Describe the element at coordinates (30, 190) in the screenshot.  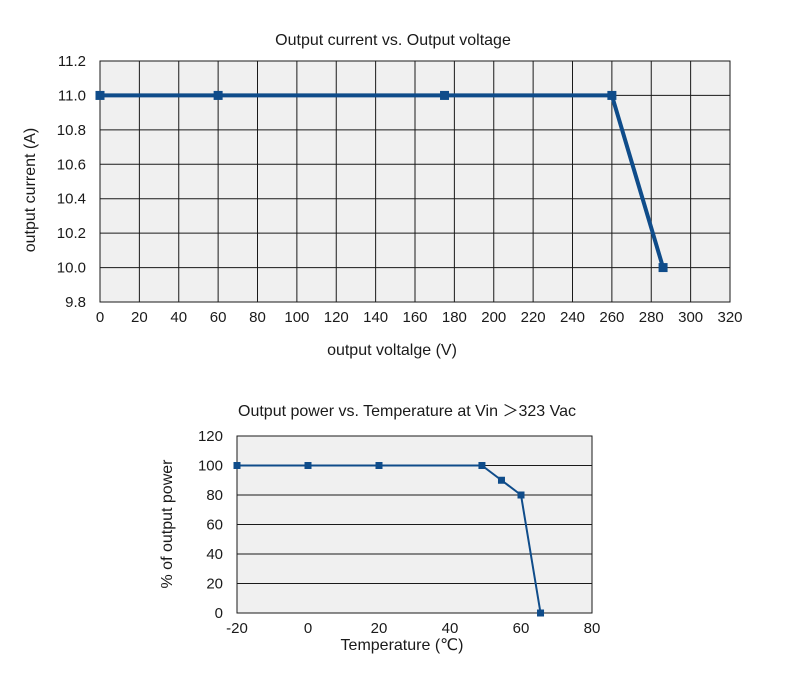
I see `chart1-y-axis-label: output current (A)` at that location.